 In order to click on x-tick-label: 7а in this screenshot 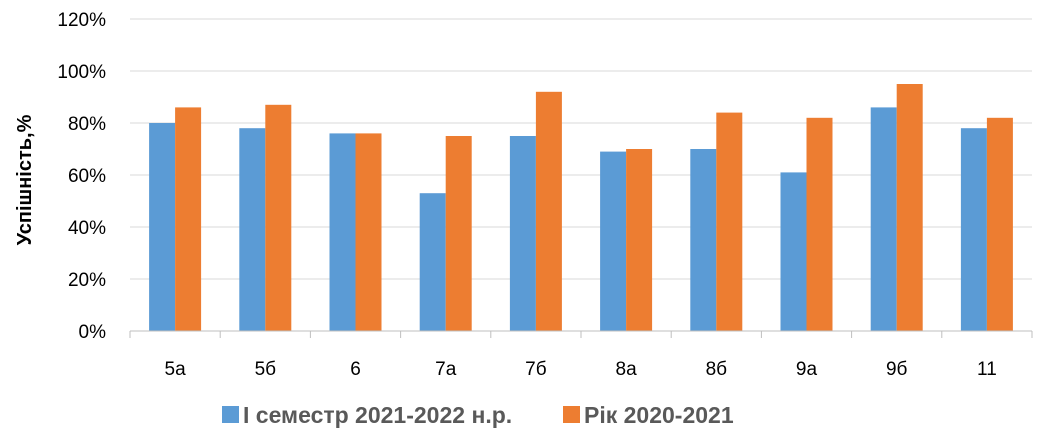, I will do `click(446, 369)`.